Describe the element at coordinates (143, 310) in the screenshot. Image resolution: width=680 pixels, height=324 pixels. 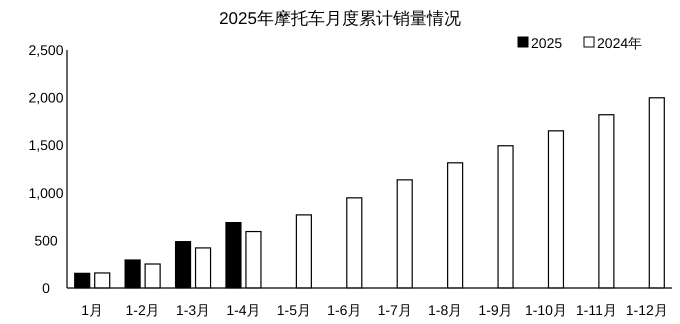
I see `x-tick-label: 1-2月` at that location.